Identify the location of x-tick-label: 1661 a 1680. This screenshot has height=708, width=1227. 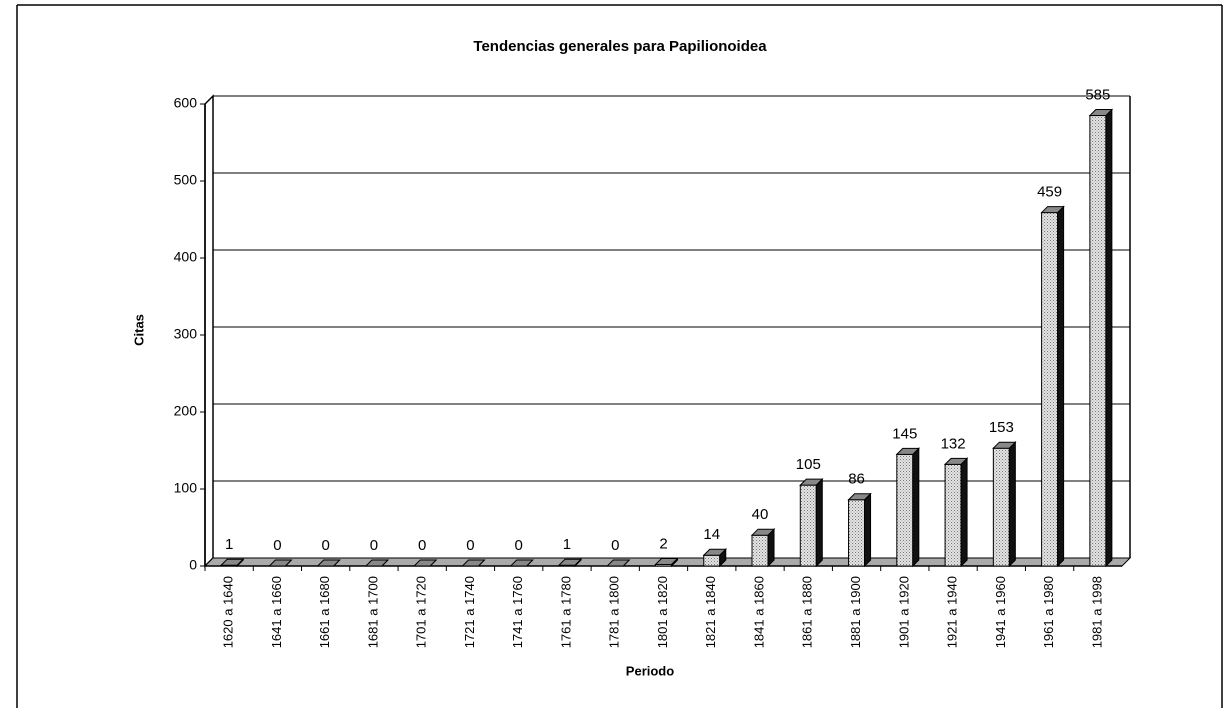
(324, 612).